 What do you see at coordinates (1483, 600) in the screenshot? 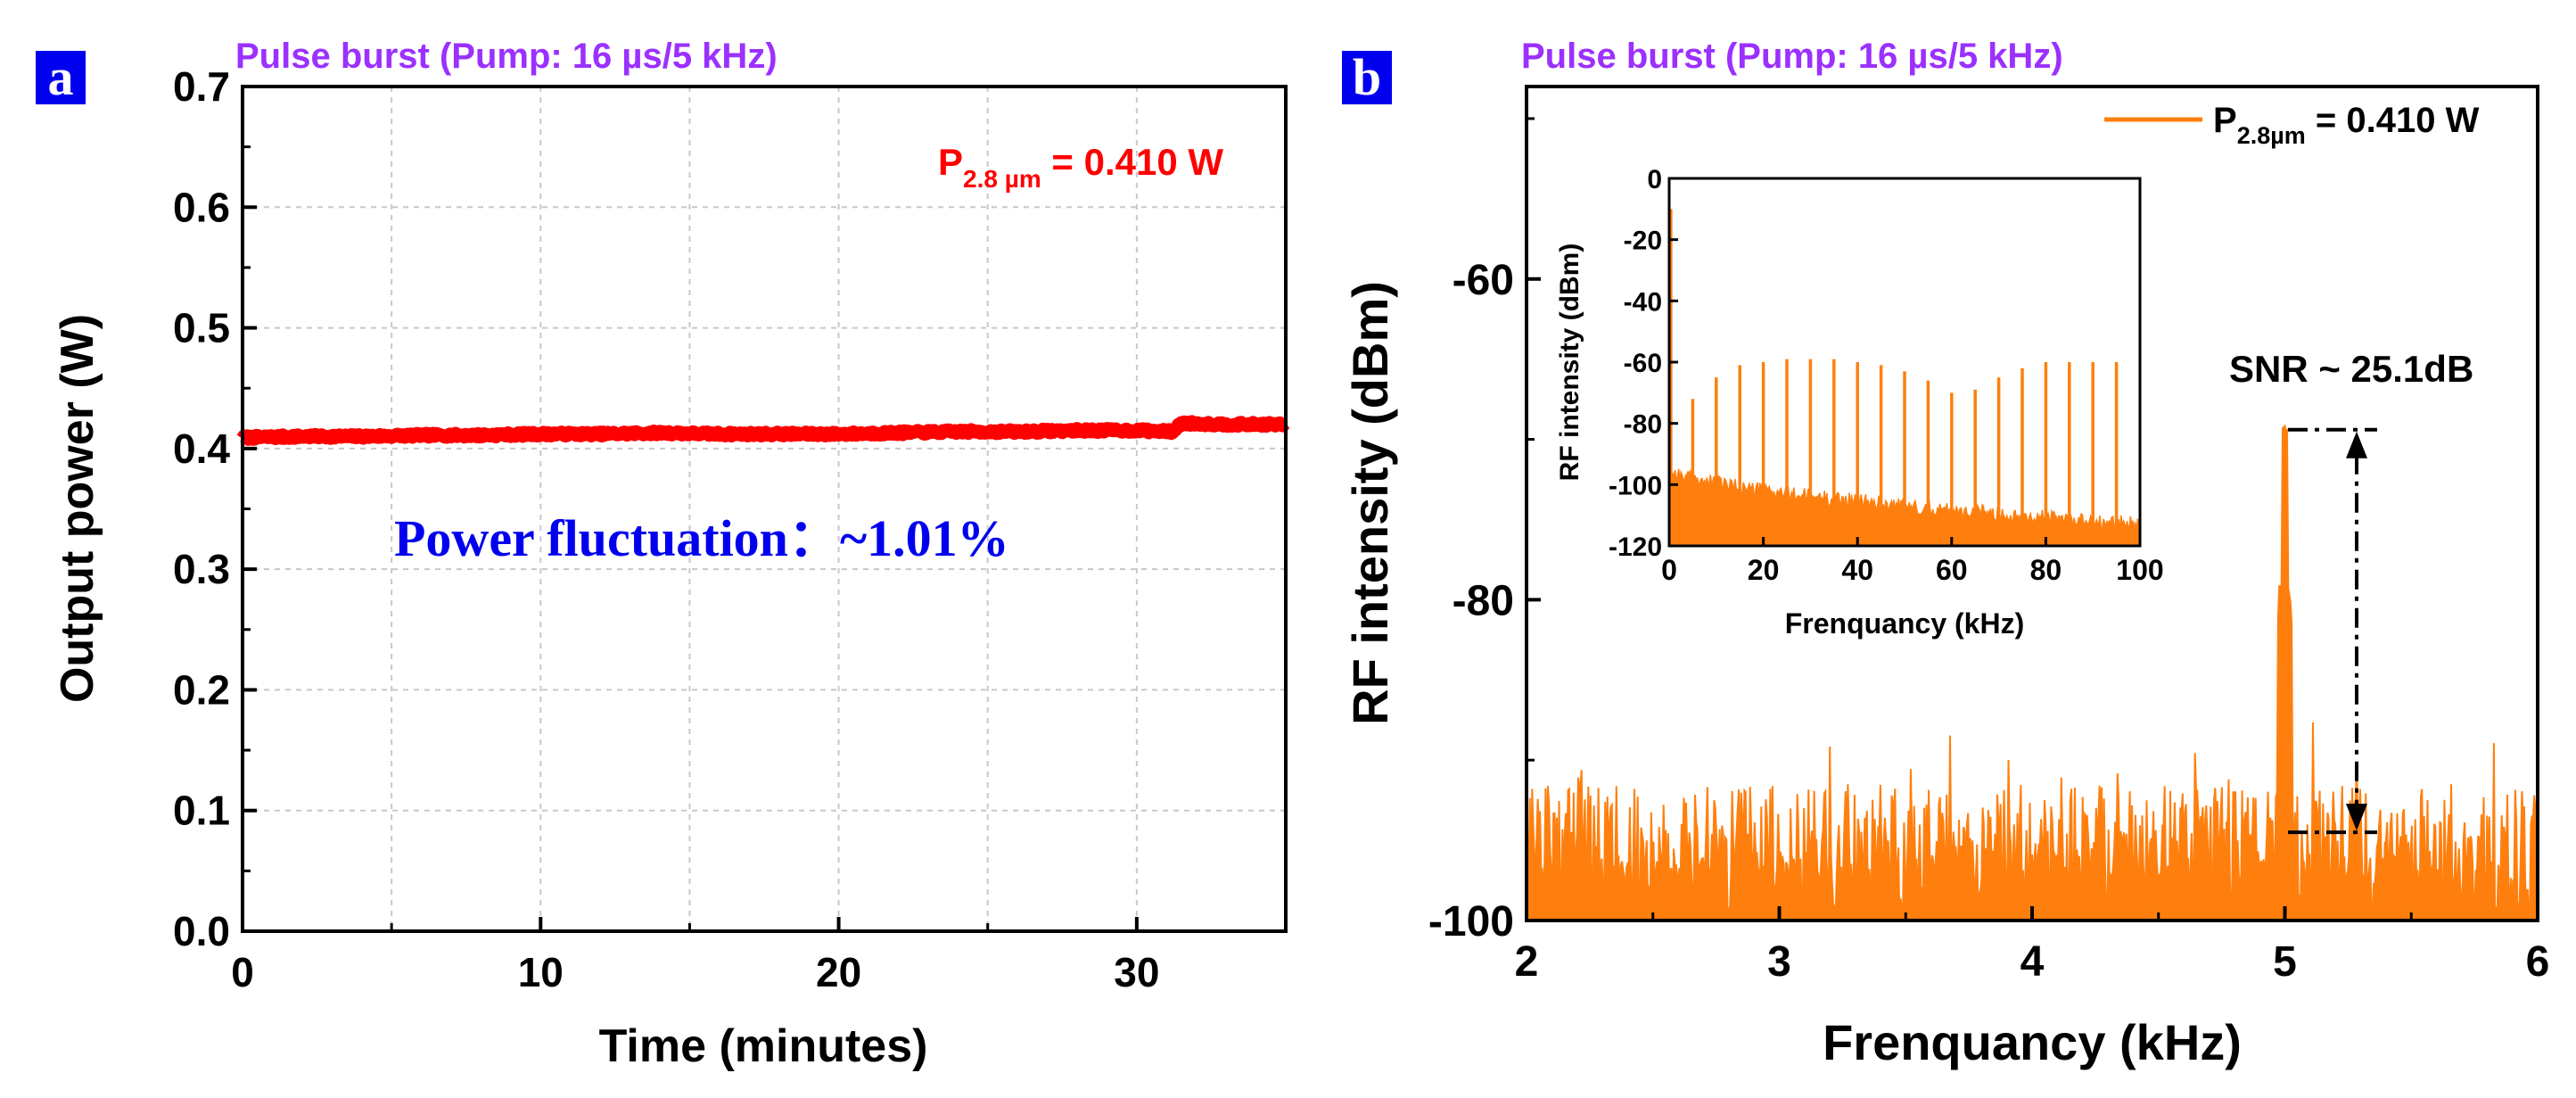
I see `panel-b-ytick-label: -80` at bounding box center [1483, 600].